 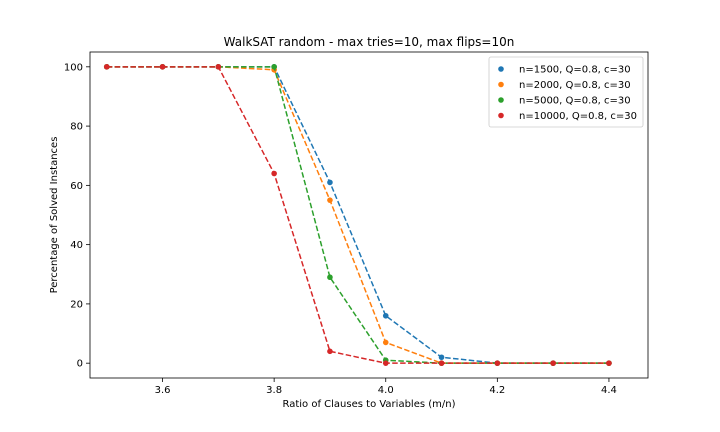 What do you see at coordinates (54, 215) in the screenshot?
I see `y-axis-label: Percentage of Solved Instances` at bounding box center [54, 215].